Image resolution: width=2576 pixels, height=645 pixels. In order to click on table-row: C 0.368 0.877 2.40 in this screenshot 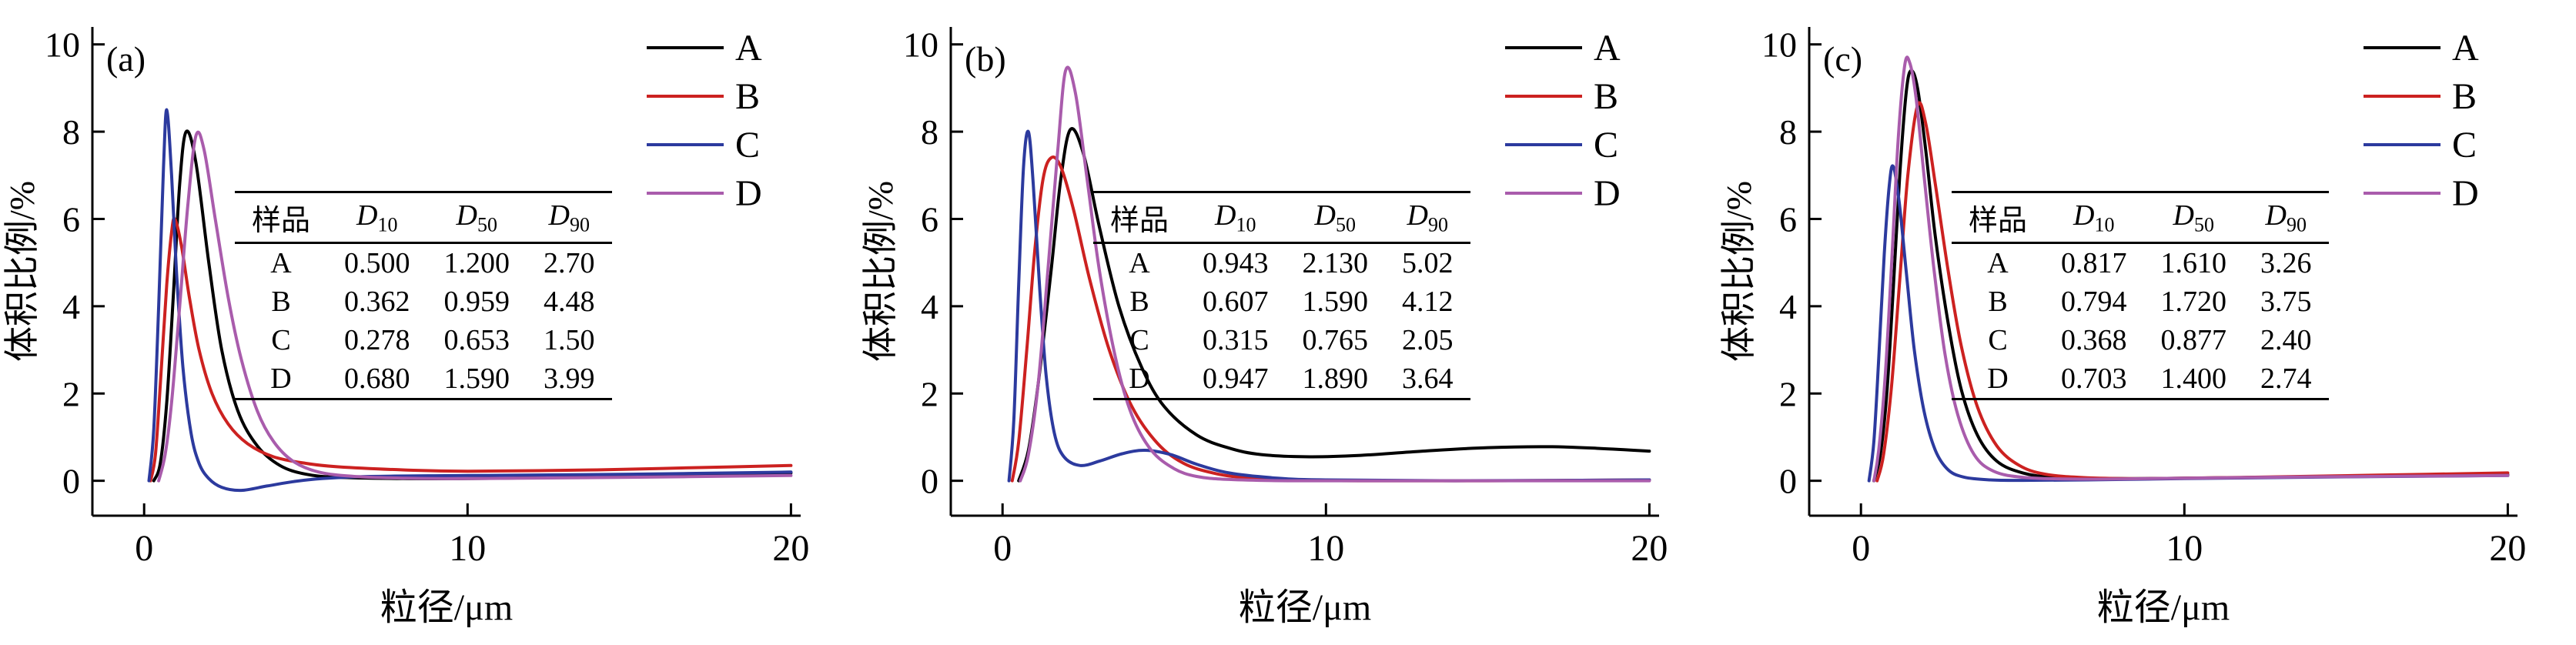, I will do `click(2140, 340)`.